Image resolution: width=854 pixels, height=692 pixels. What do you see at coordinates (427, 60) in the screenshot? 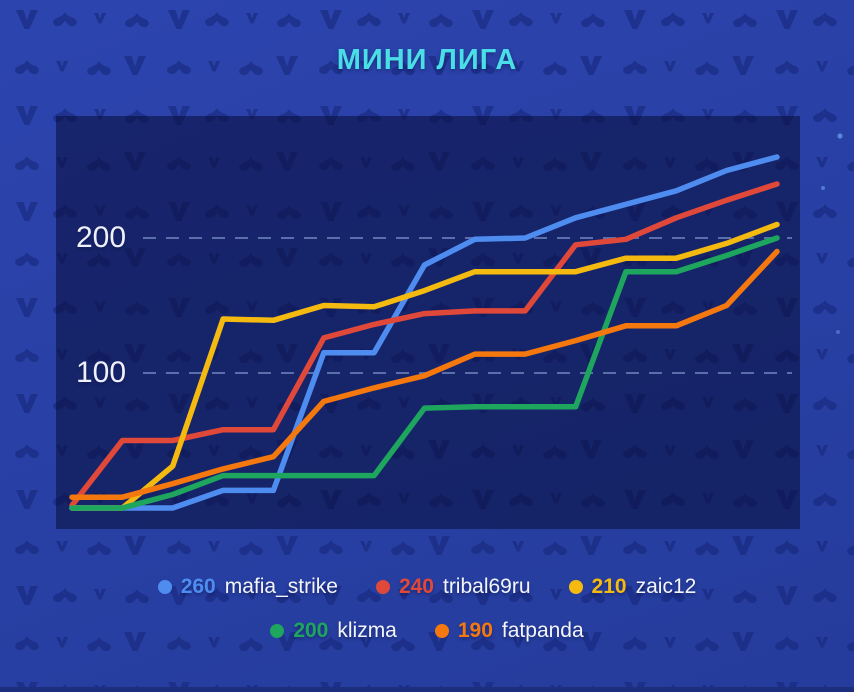
I see `page-title: МИНИ ЛИГА` at bounding box center [427, 60].